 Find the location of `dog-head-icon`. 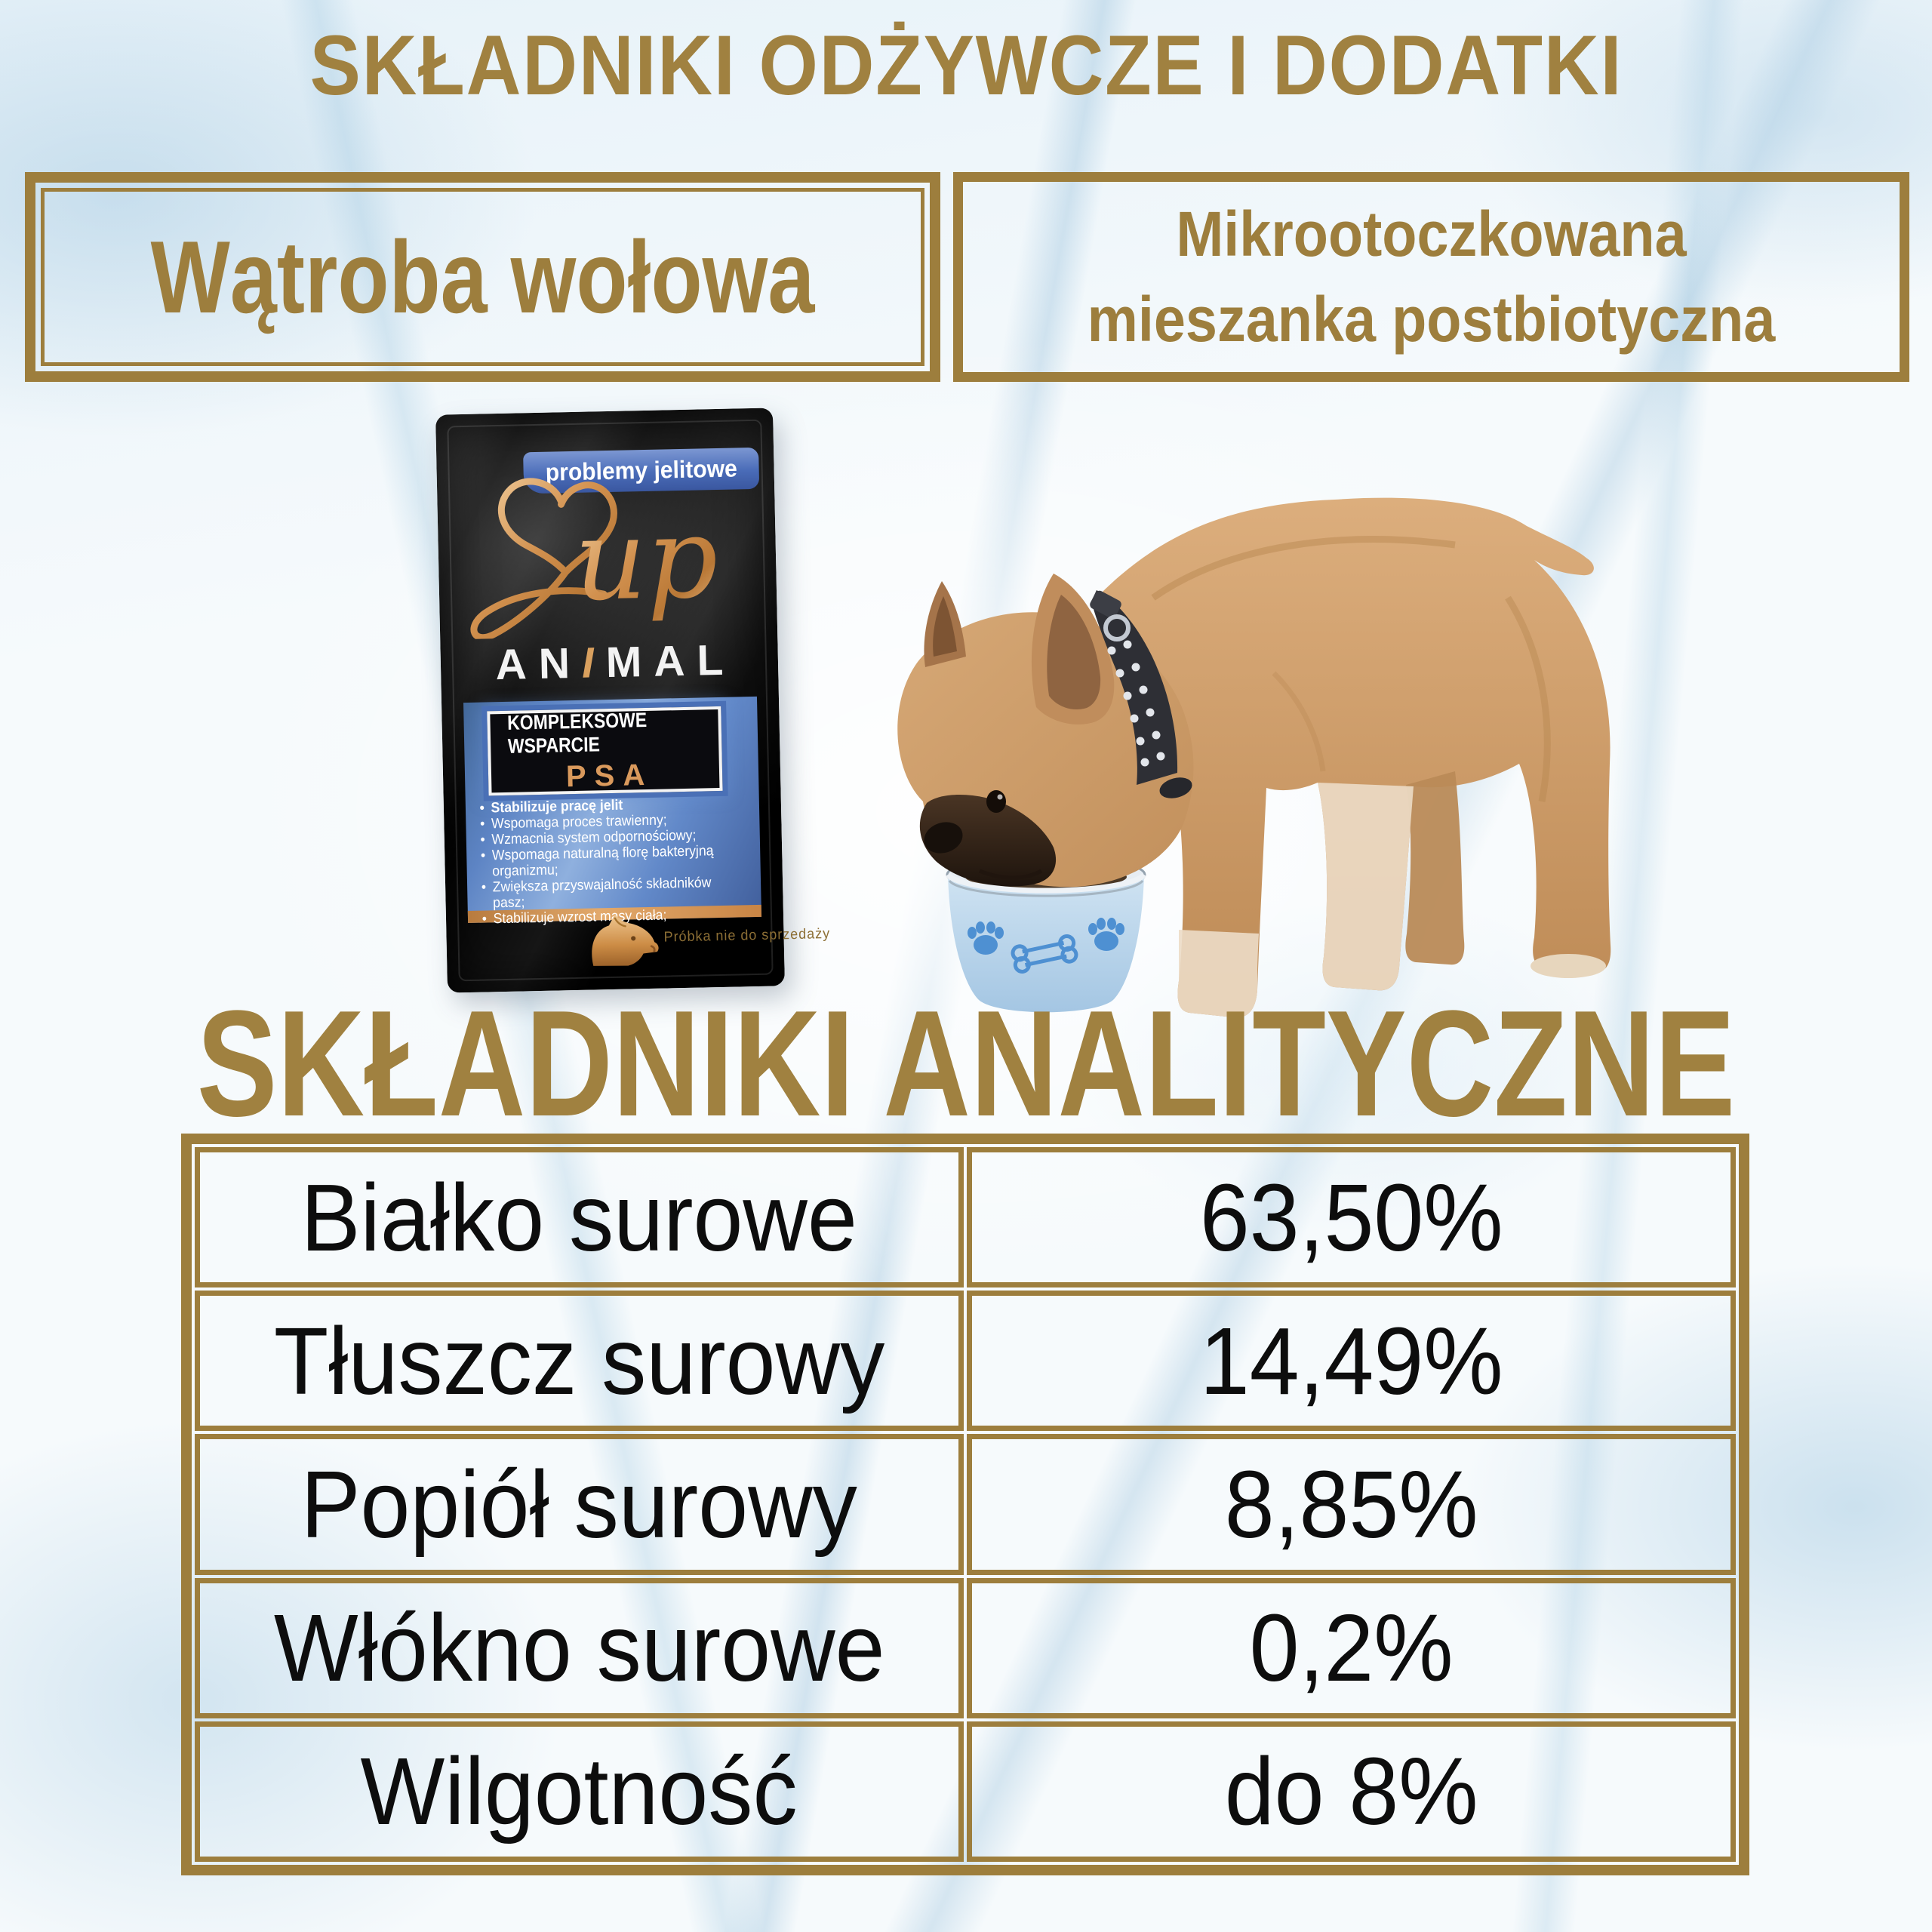

dog-head-icon is located at coordinates (625, 940).